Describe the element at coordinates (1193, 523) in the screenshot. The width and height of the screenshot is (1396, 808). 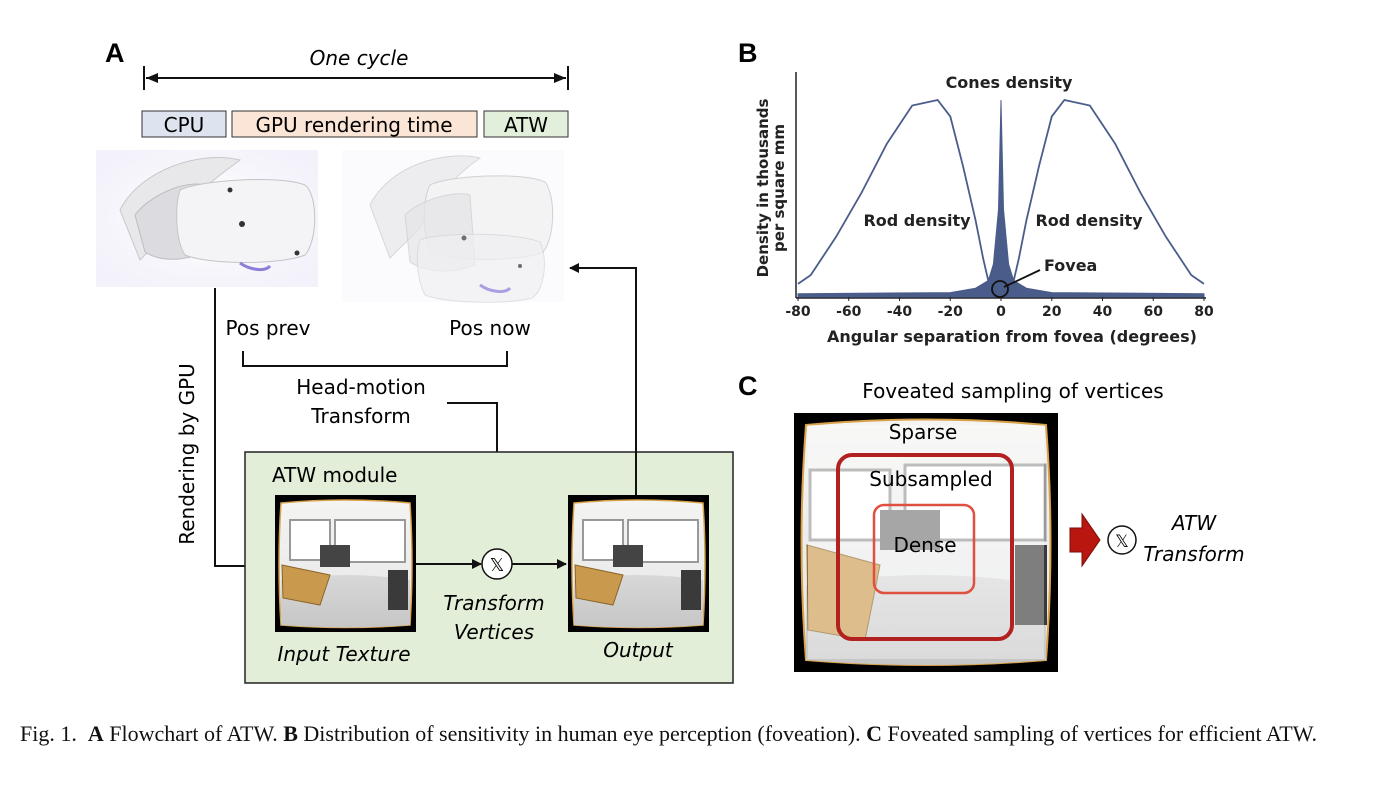
I see `atw-transform-line1: ATW` at that location.